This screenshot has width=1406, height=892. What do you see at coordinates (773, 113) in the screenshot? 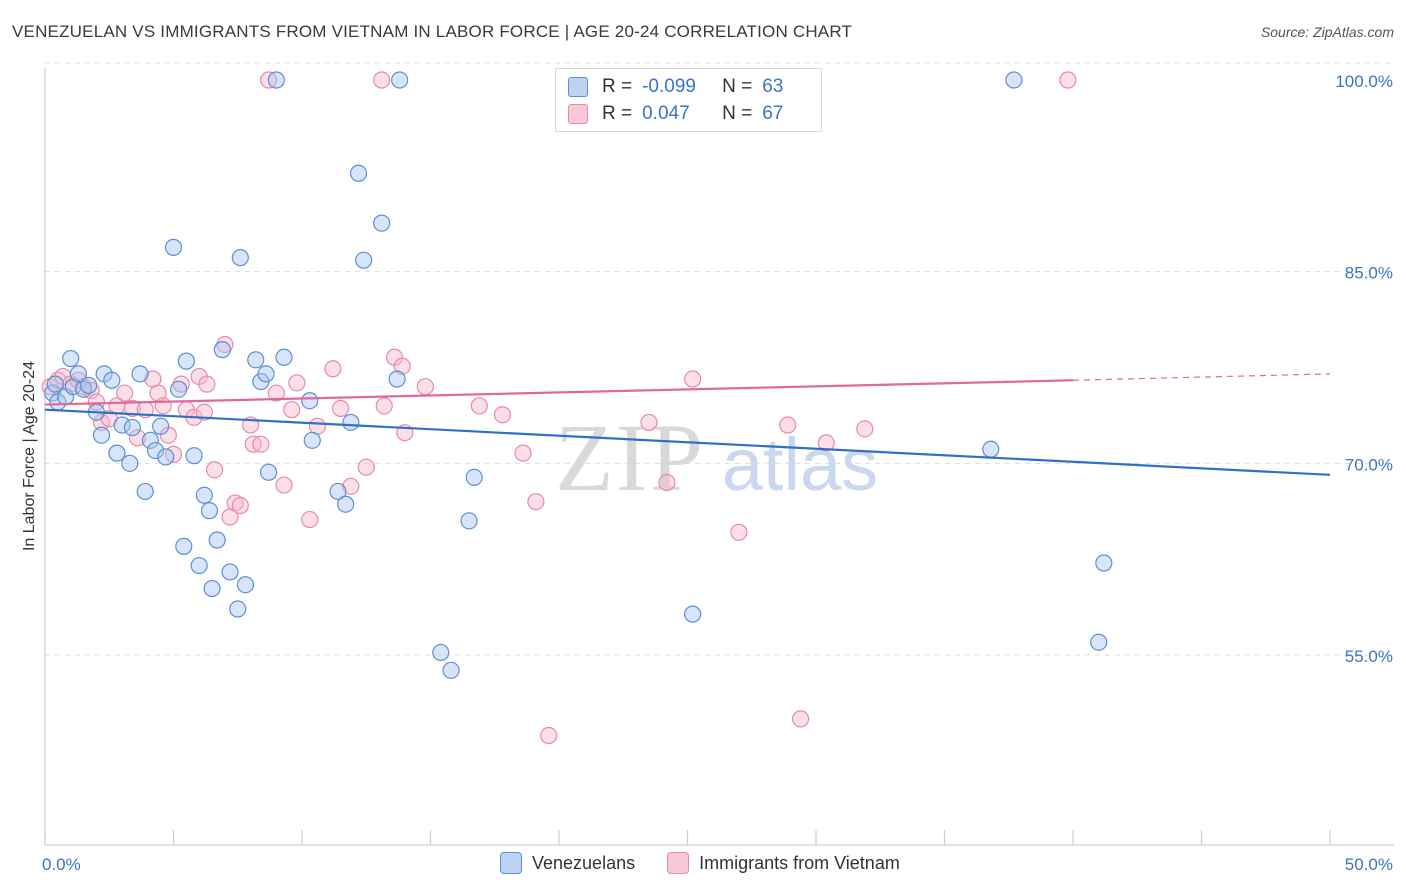
I see `legend-n-value: 67` at bounding box center [773, 113].